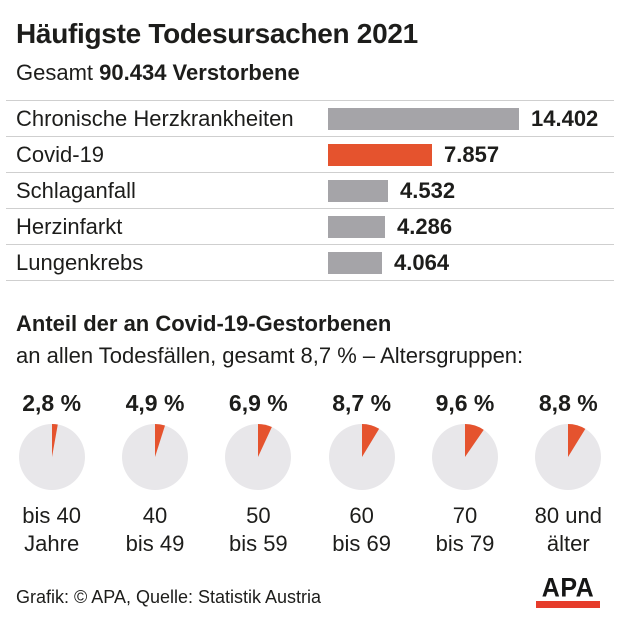 The width and height of the screenshot is (620, 620). Describe the element at coordinates (258, 403) in the screenshot. I see `pie-percent-label: 6,9 %` at that location.